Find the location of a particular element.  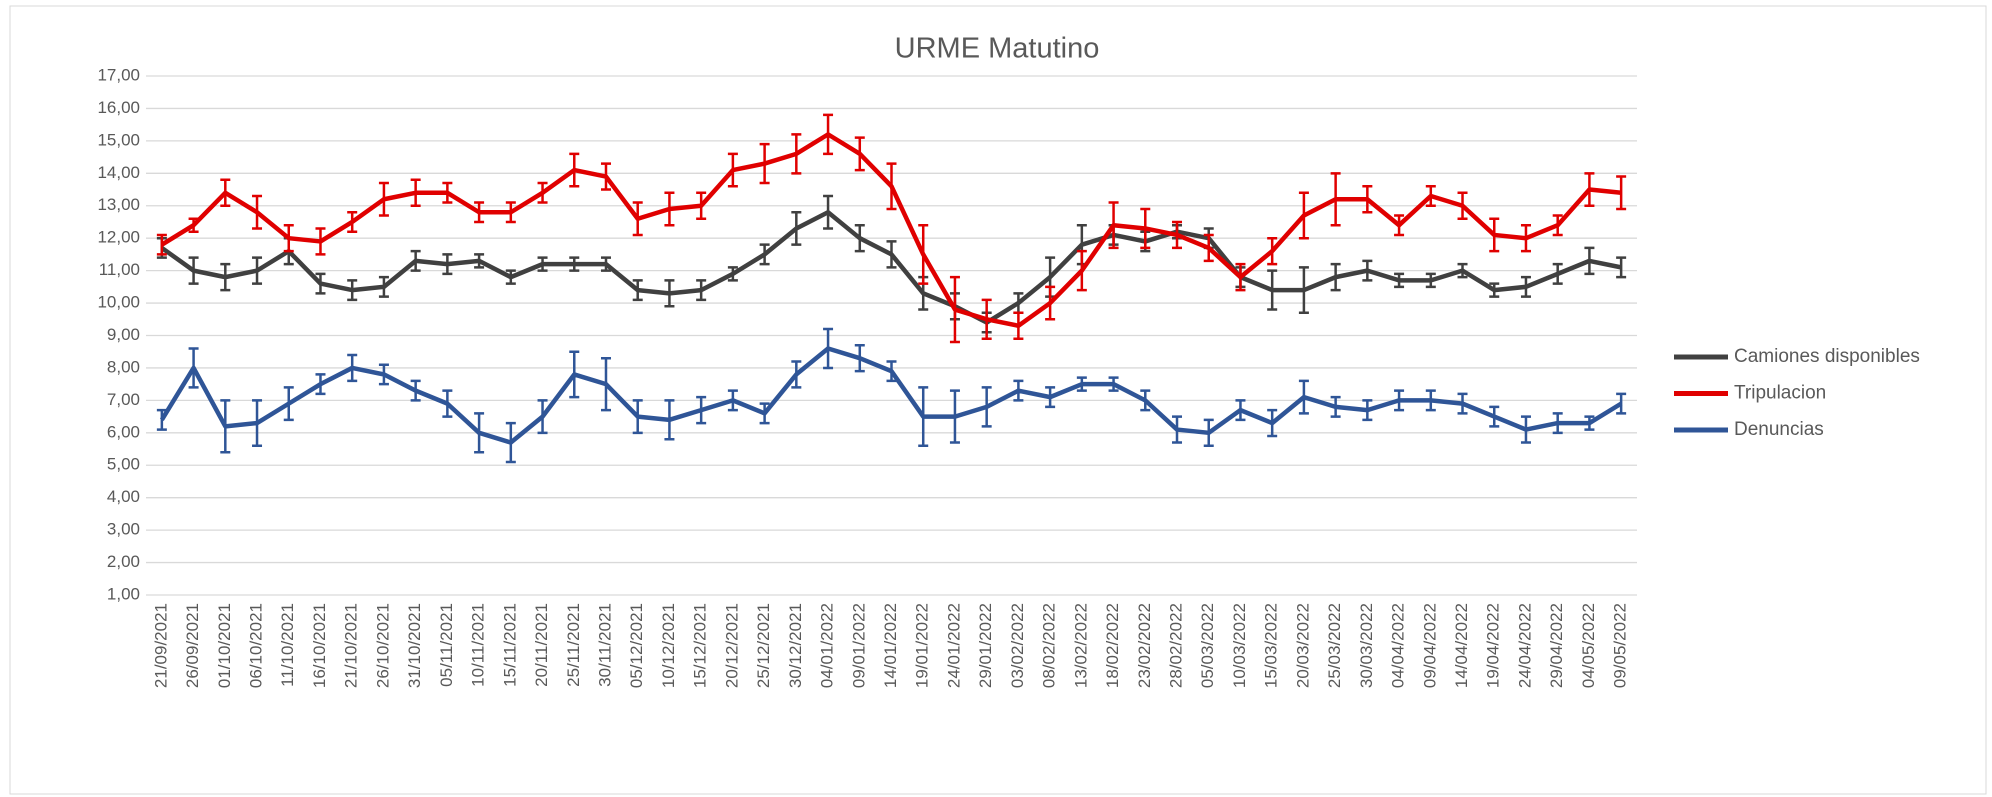

x-tick-label: 04/05/2022 is located at coordinates (1588, 645).